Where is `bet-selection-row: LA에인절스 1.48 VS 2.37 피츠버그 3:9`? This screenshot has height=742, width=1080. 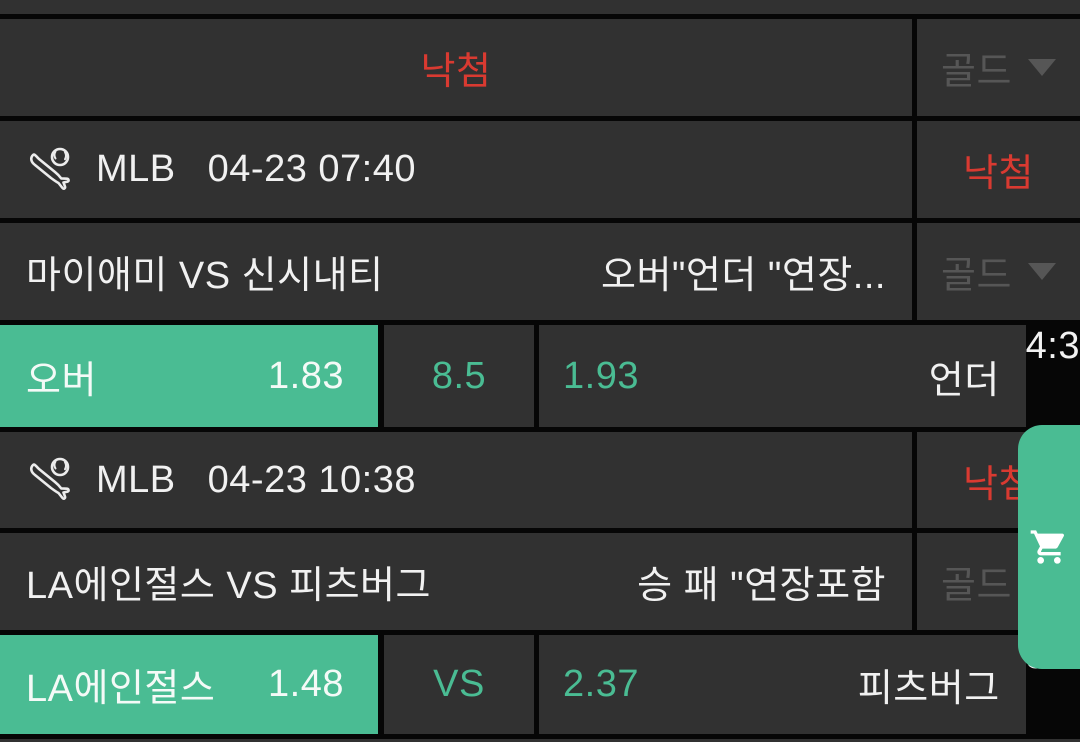
bet-selection-row: LA에인절스 1.48 VS 2.37 피츠버그 3:9 is located at coordinates (540, 684).